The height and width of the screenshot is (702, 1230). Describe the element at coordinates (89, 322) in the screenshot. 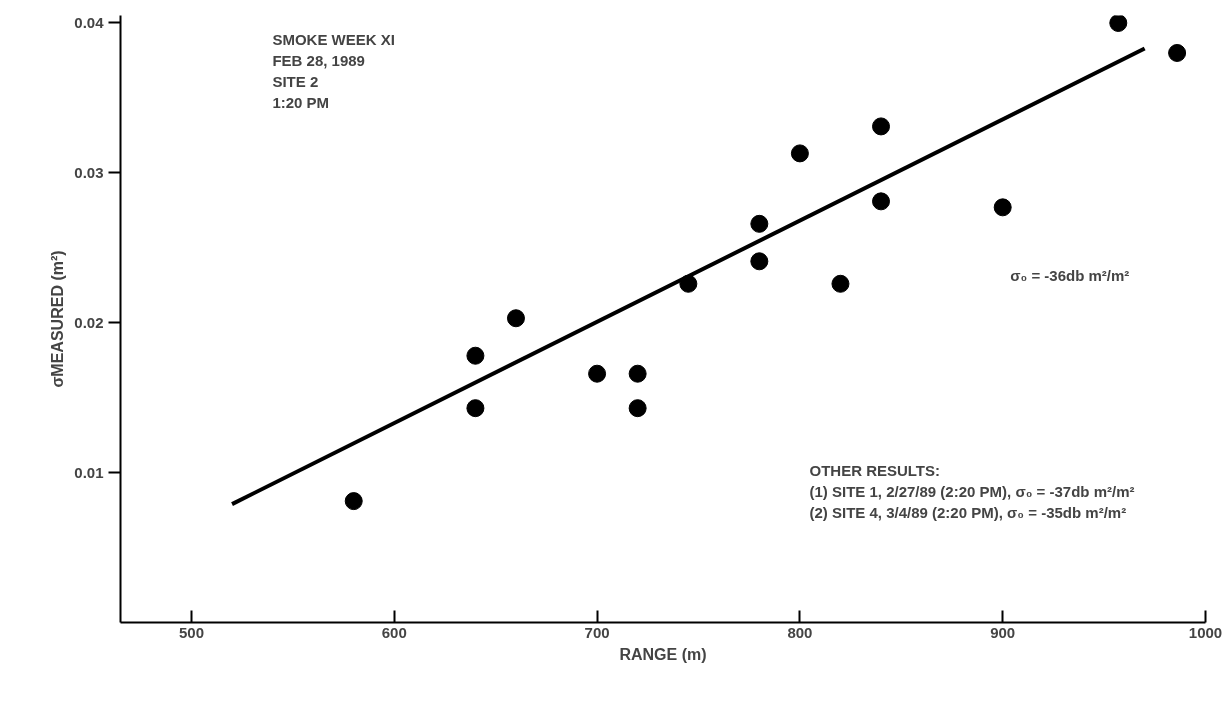

I see `y-tick-label: 0.02` at that location.